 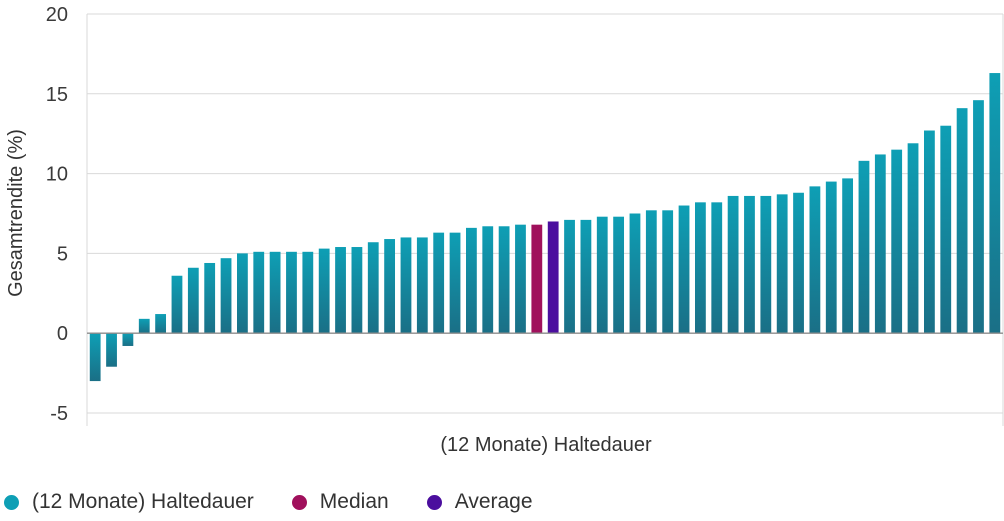 What do you see at coordinates (493, 501) in the screenshot?
I see `legend-label-average: Average` at bounding box center [493, 501].